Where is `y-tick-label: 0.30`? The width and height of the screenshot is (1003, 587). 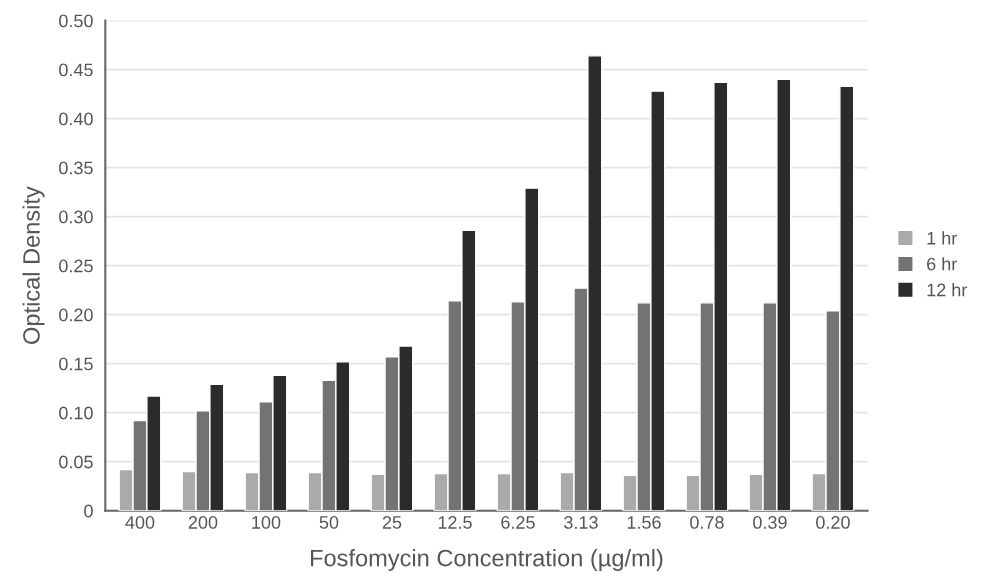
y-tick-label: 0.30 is located at coordinates (76, 217).